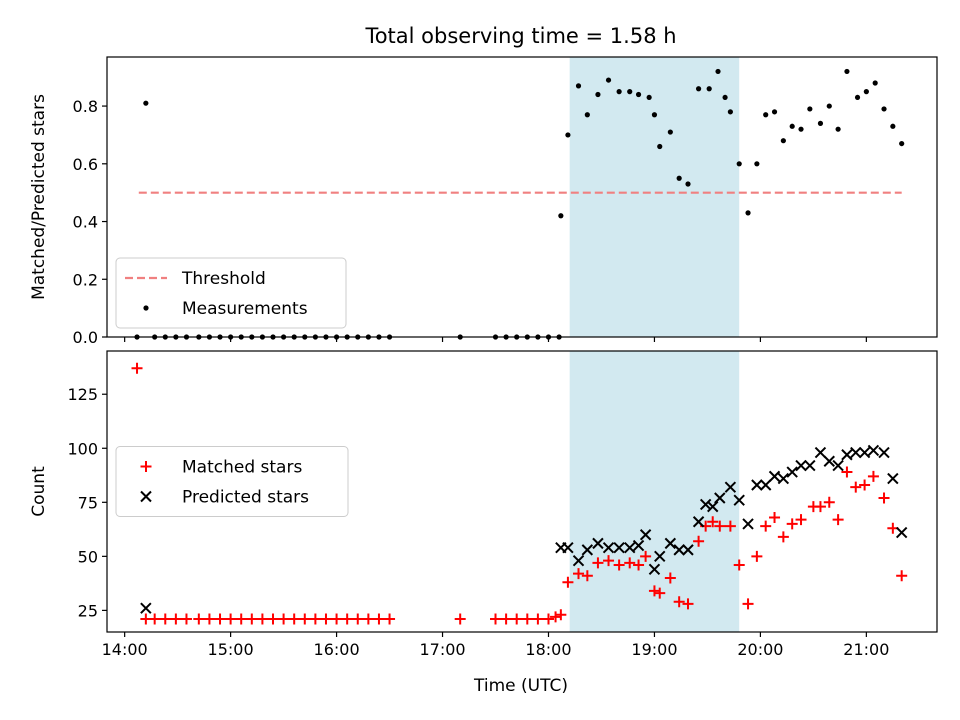  Describe the element at coordinates (85, 164) in the screenshot. I see `y-tick-label: 0.6` at that location.